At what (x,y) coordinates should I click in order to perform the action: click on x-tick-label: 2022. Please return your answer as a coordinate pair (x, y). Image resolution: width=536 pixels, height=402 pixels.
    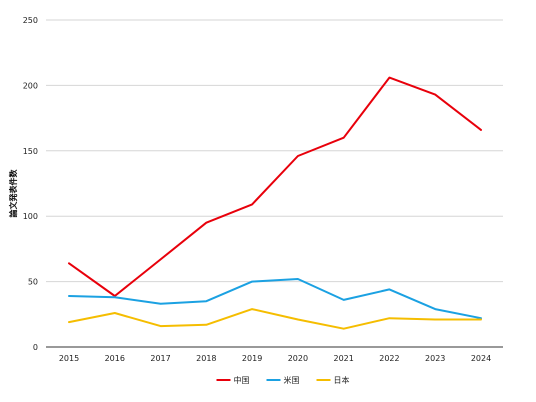
    Looking at the image, I should click on (389, 358).